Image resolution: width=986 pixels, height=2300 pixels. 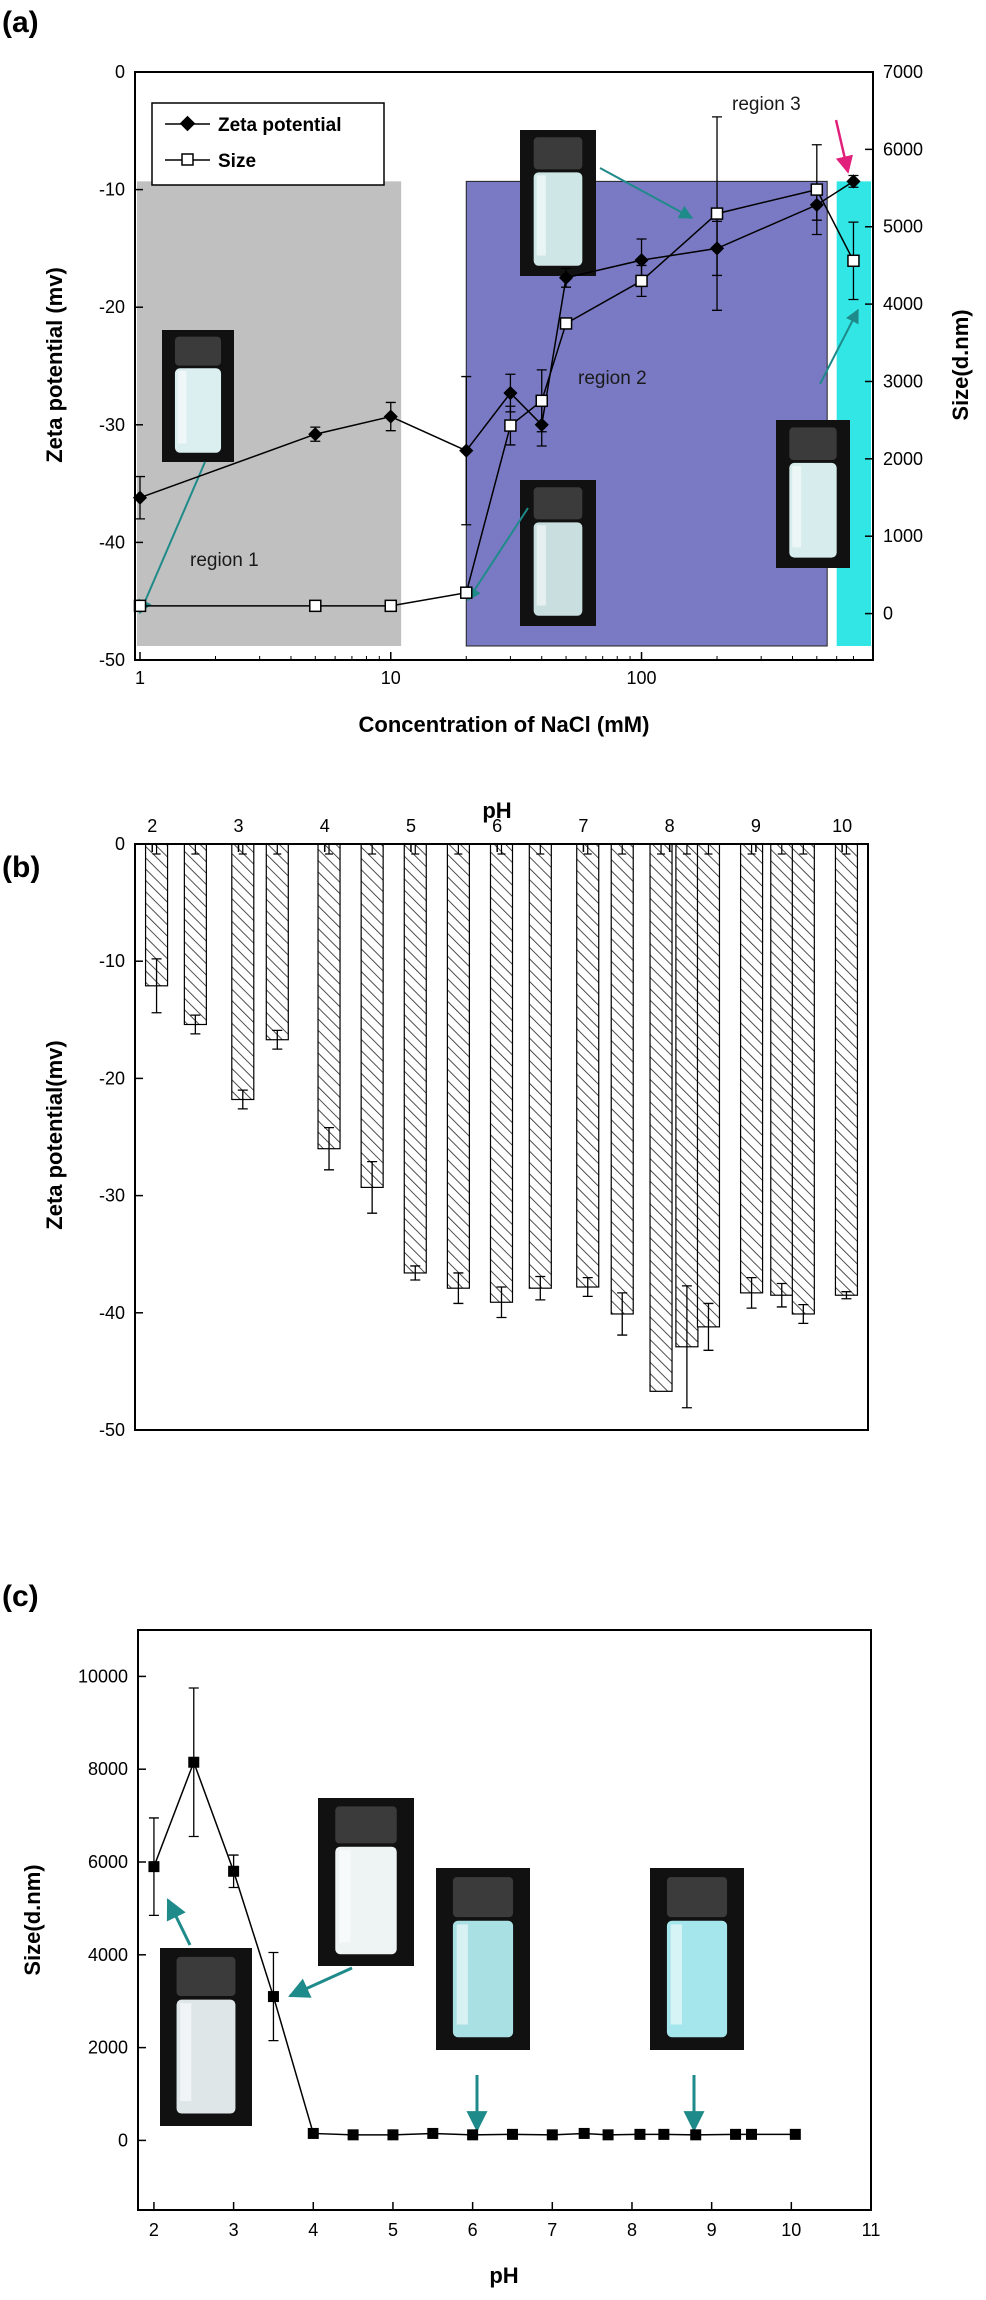 What do you see at coordinates (325, 826) in the screenshot?
I see `x-tick-label-b: 4` at bounding box center [325, 826].